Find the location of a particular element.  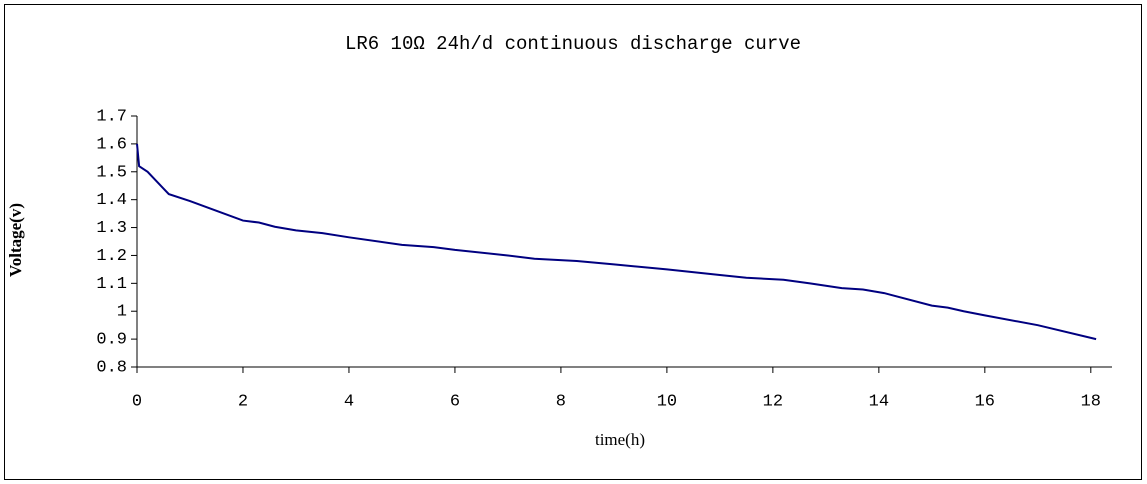

y-tick-label: 1.5 is located at coordinates (111, 172).